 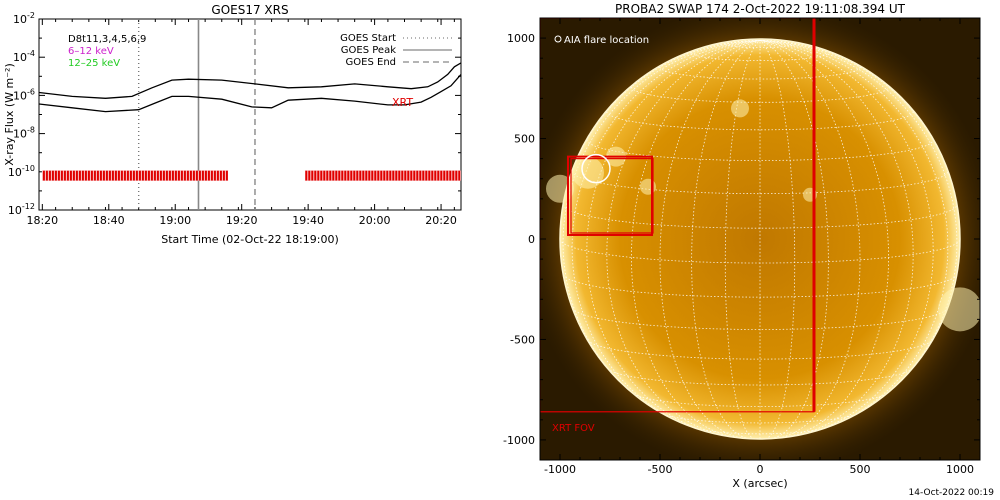 What do you see at coordinates (951, 493) in the screenshot?
I see `timestamp-footer: 14-Oct-2022 00:19` at bounding box center [951, 493].